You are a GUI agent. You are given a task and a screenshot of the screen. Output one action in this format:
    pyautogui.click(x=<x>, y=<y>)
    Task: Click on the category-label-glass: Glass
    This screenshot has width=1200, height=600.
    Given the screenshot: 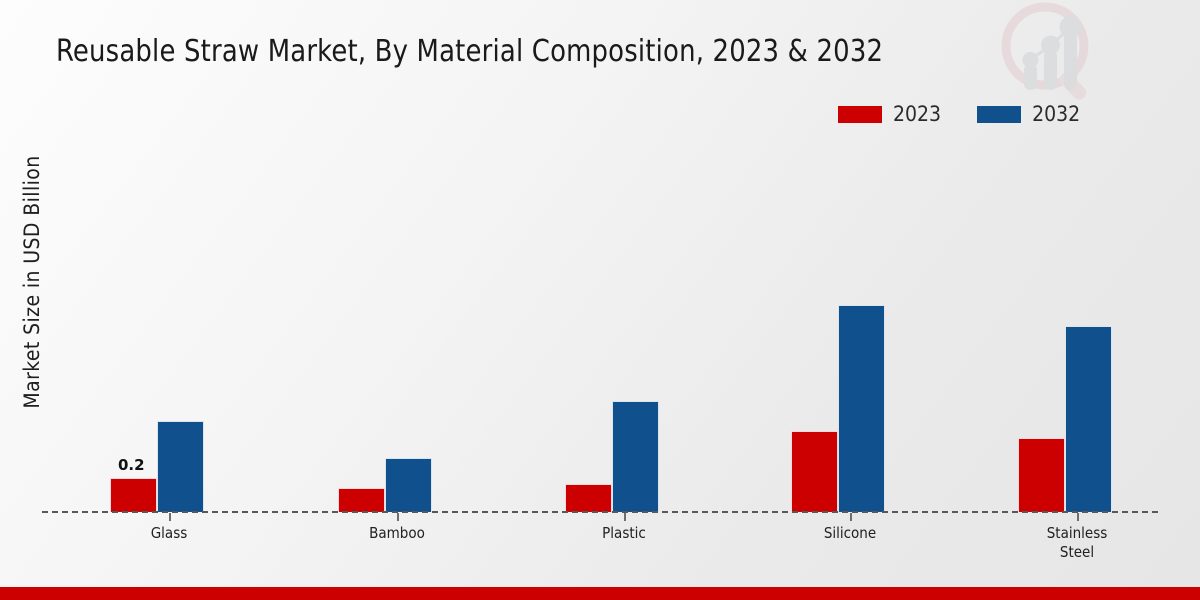 What is the action you would take?
    pyautogui.click(x=169, y=533)
    